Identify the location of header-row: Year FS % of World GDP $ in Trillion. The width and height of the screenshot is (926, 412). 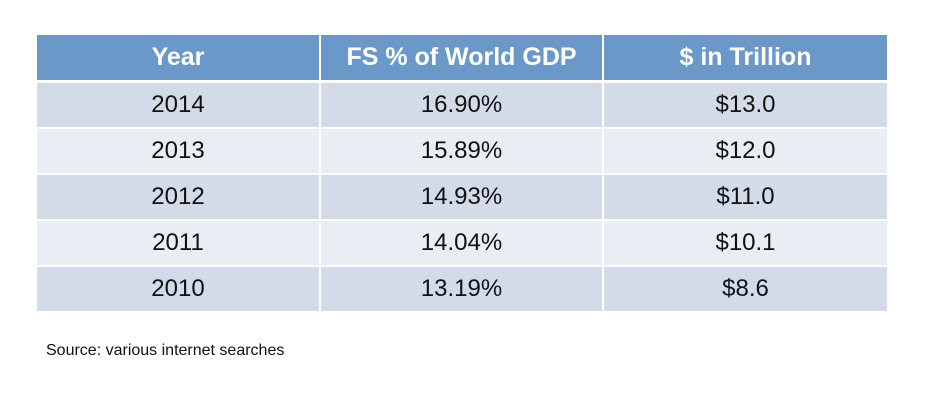
(462, 59).